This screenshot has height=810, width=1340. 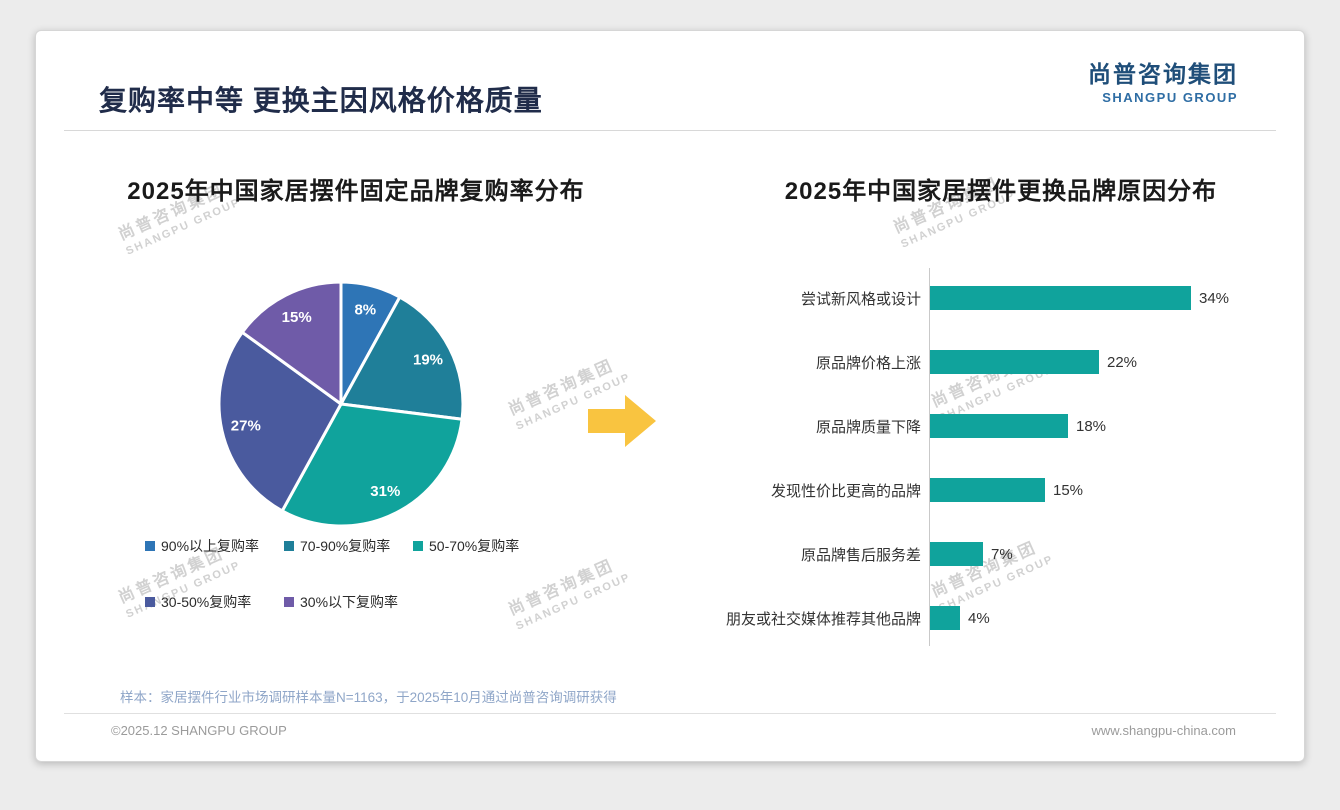 I want to click on website-url: www.shangpu-china.com, so click(x=1163, y=730).